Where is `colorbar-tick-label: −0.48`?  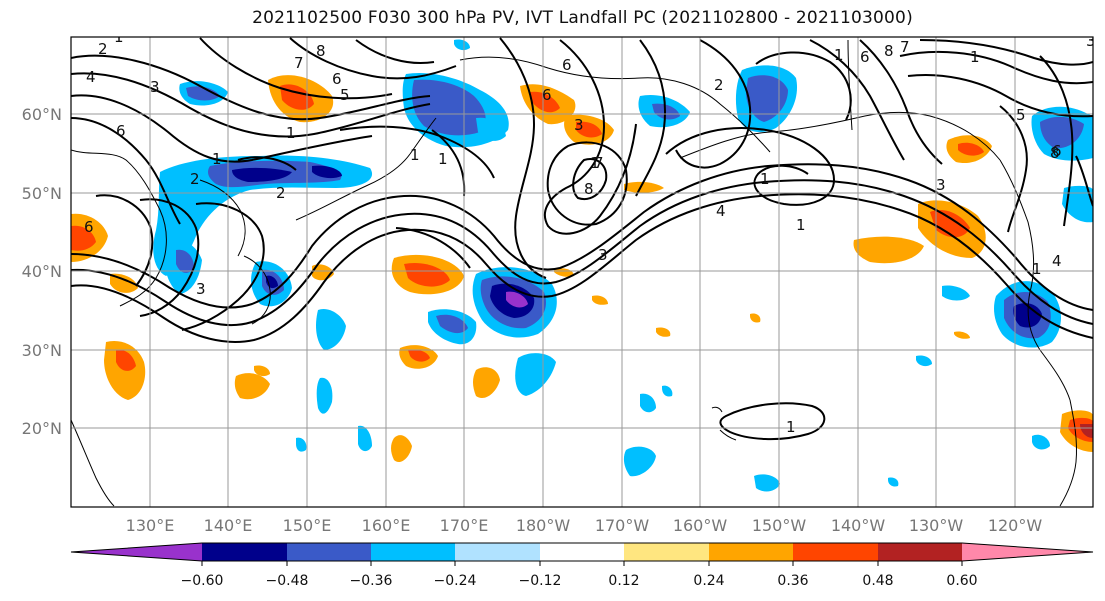
colorbar-tick-label: −0.48 is located at coordinates (287, 581).